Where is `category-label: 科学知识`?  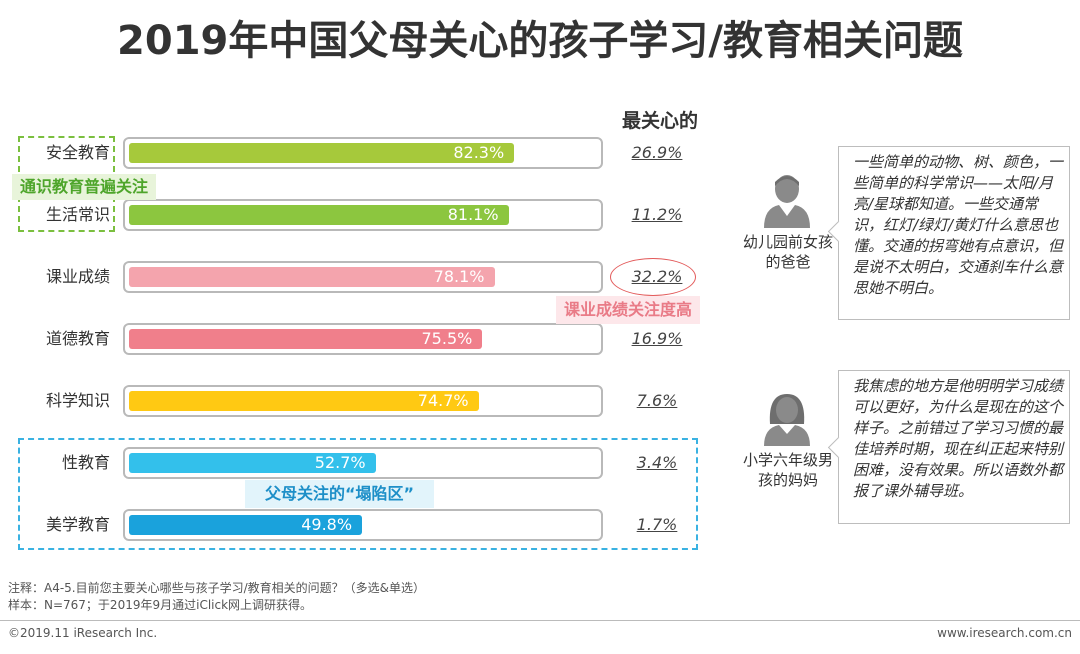
category-label: 科学知识 is located at coordinates (77, 400).